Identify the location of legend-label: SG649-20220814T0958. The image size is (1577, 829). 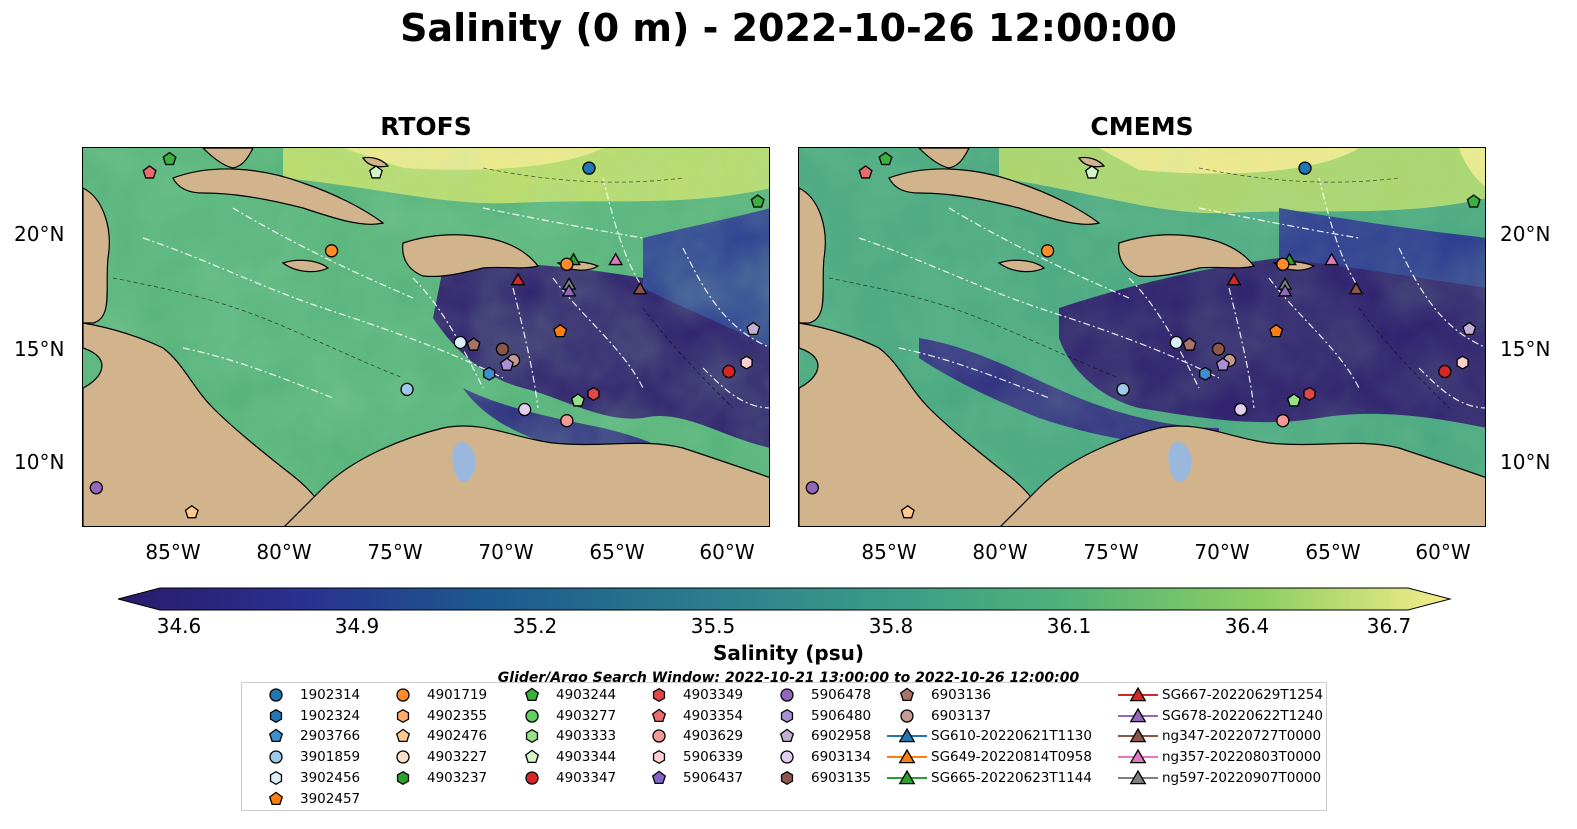
(1011, 757).